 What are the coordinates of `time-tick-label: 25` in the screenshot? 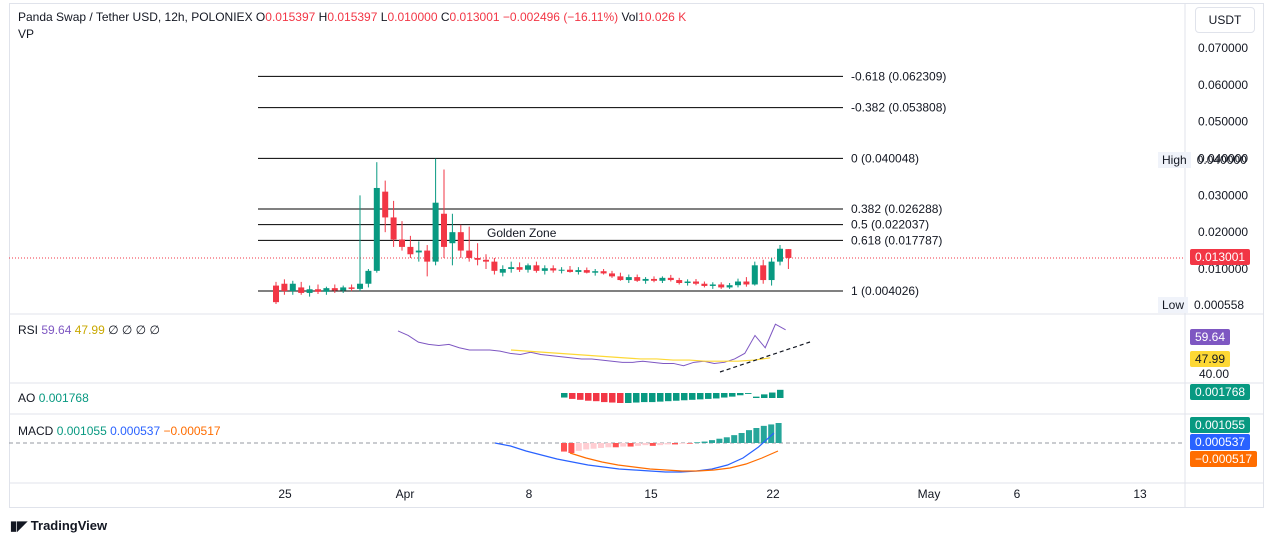 It's located at (285, 494).